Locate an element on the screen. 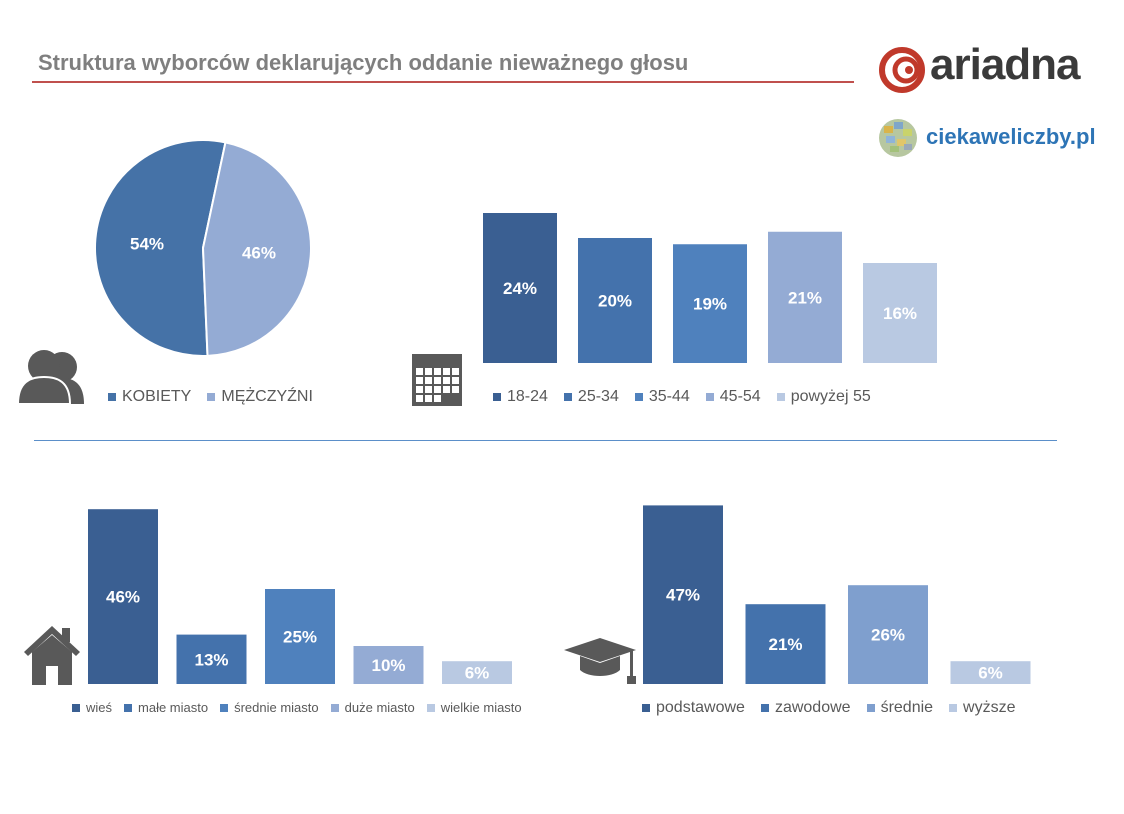 This screenshot has height=814, width=1124. age-legend-item: 25-34 is located at coordinates (591, 397).